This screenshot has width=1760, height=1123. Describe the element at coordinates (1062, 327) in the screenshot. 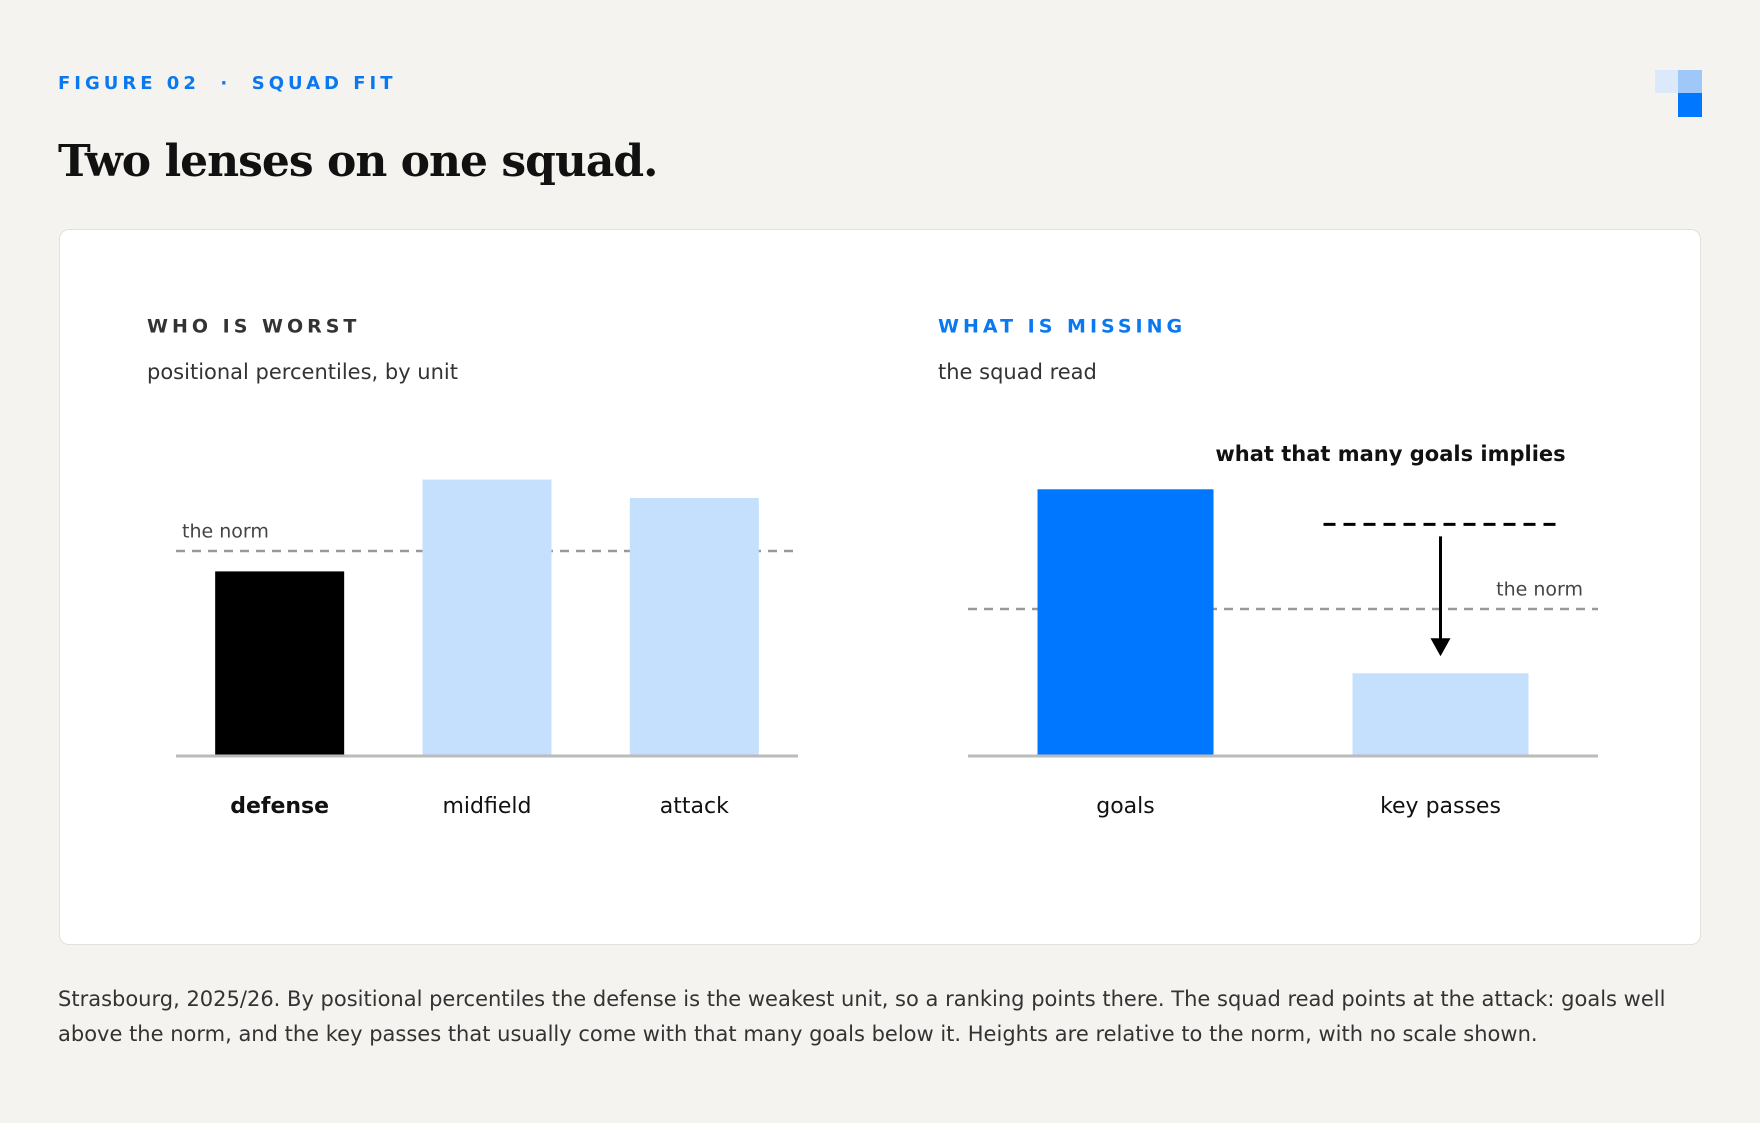

I see `chart-title: WHAT IS MISSING` at that location.